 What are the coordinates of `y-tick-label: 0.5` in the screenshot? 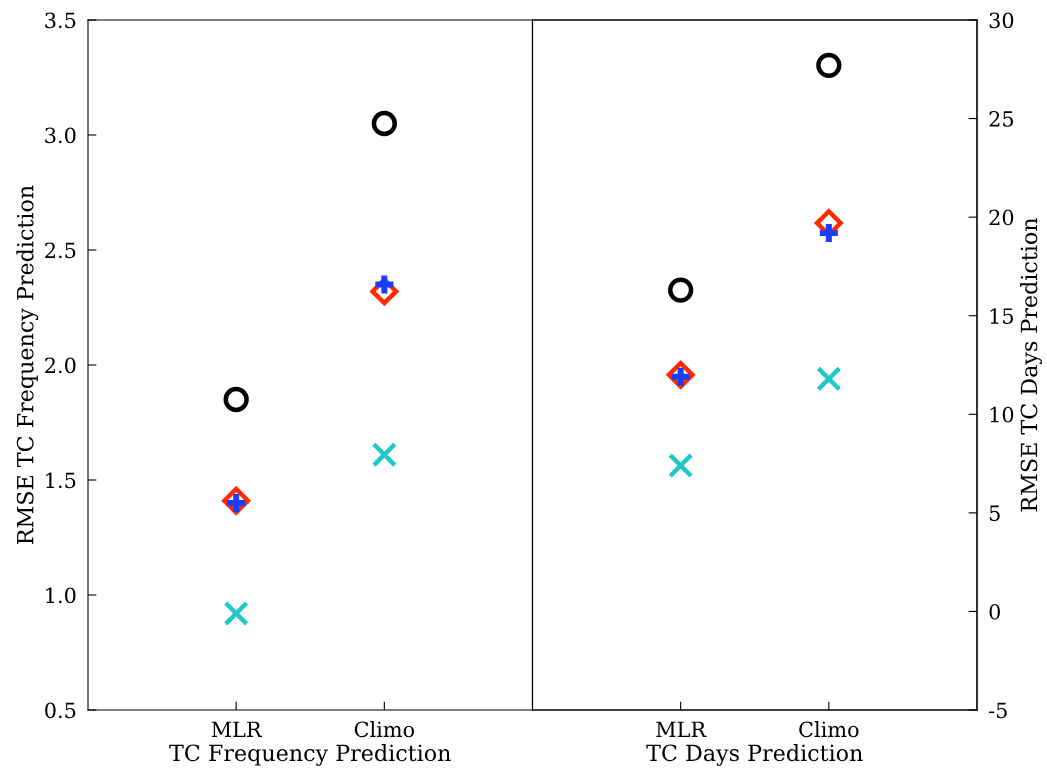 It's located at (60, 710).